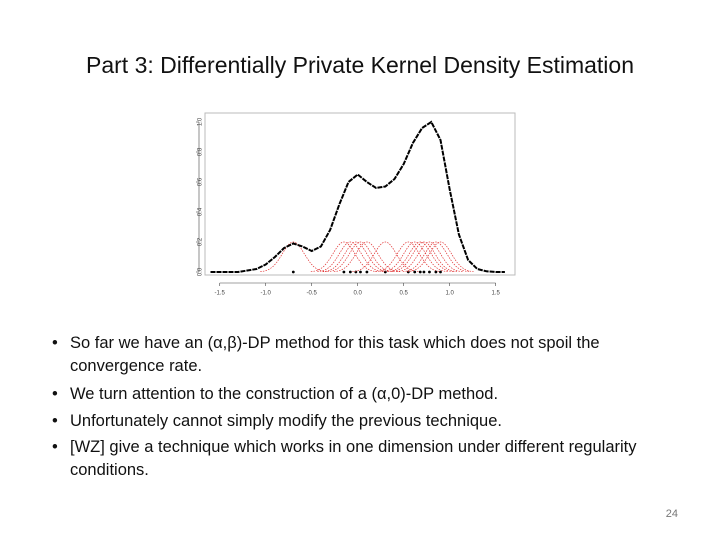  Describe the element at coordinates (450, 294) in the screenshot. I see `x-tick-label: 1.0` at that location.